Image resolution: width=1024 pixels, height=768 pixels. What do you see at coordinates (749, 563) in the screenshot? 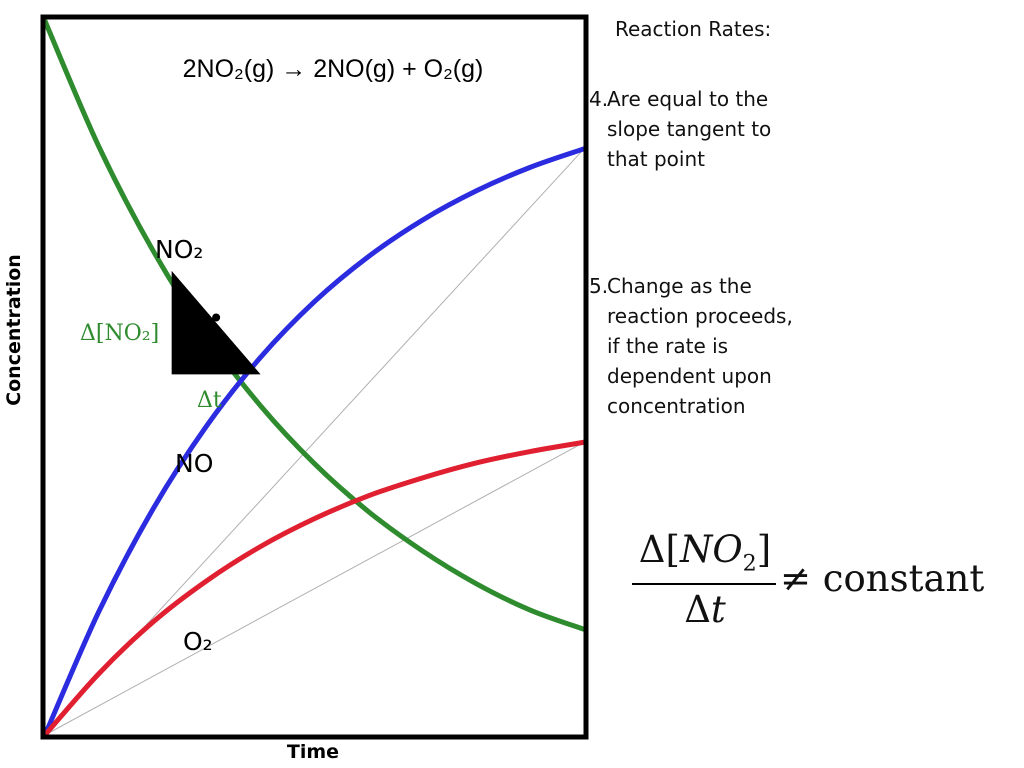
I see `numerator-subscript: 2` at bounding box center [749, 563].